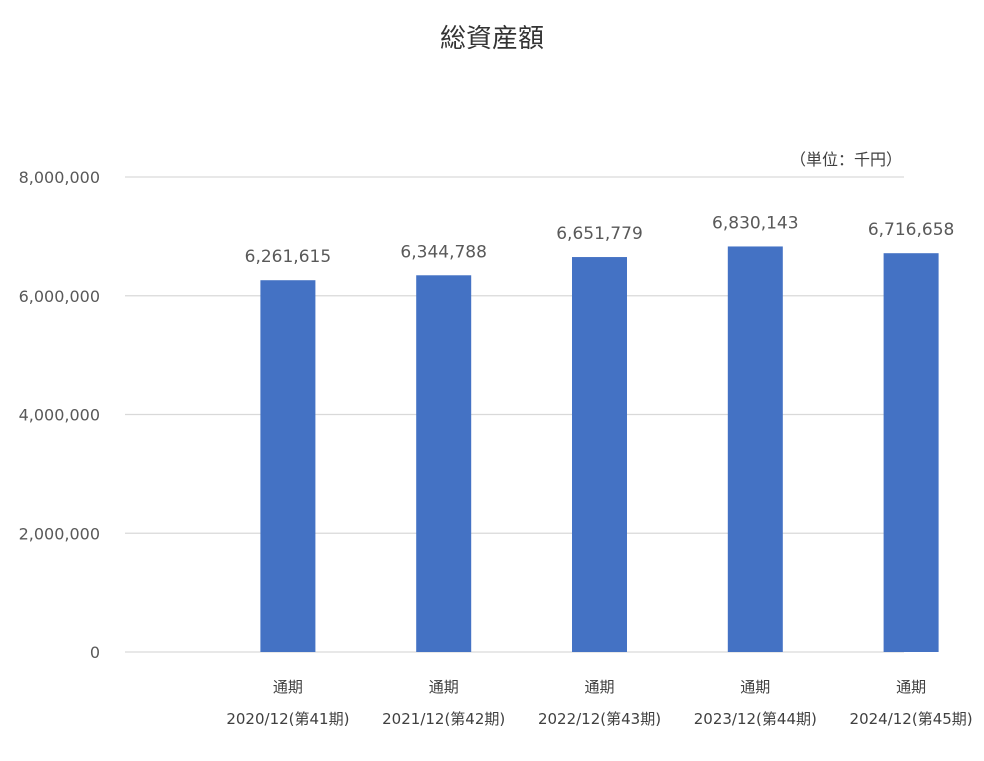 This screenshot has width=984, height=761. What do you see at coordinates (287, 719) in the screenshot?
I see `x-tick-label: 2020/12(第41期)` at bounding box center [287, 719].